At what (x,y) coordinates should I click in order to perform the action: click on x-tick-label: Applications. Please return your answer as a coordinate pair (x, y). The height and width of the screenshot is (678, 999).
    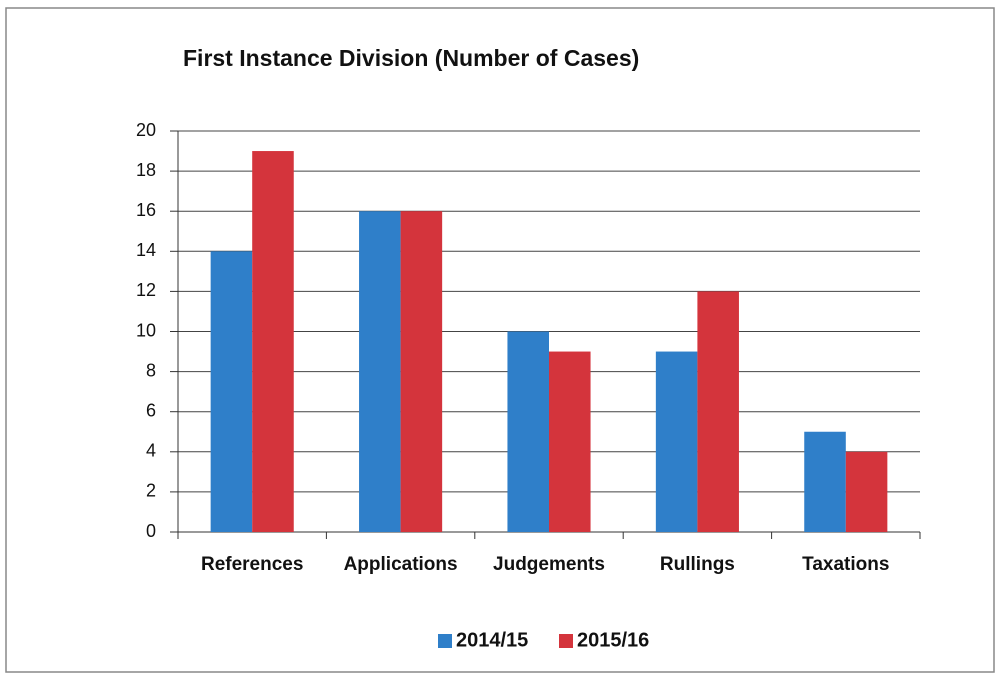
    Looking at the image, I should click on (401, 564).